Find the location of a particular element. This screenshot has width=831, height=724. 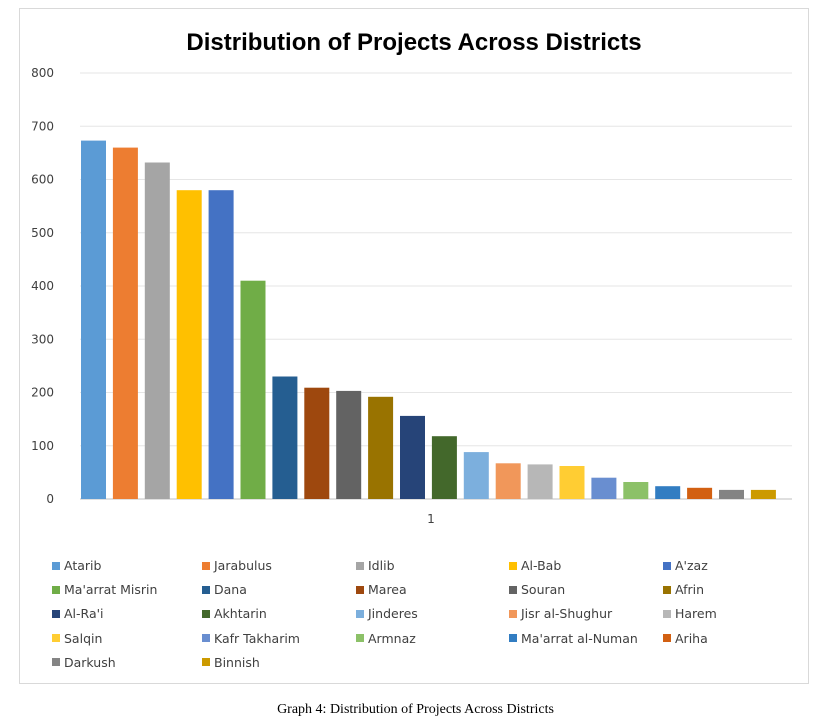

bar-salqin is located at coordinates (572, 482).